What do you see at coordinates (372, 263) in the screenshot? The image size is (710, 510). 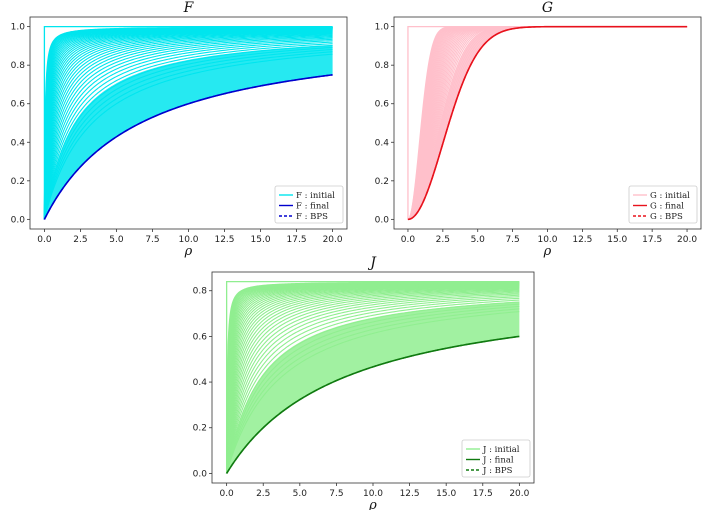 I see `chart-title: J` at bounding box center [372, 263].